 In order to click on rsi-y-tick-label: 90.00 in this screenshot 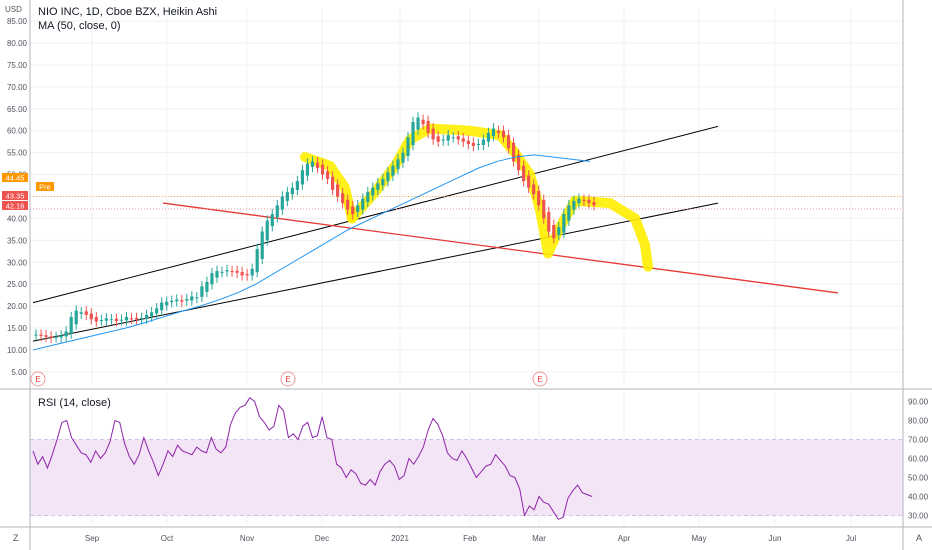, I will do `click(918, 402)`.